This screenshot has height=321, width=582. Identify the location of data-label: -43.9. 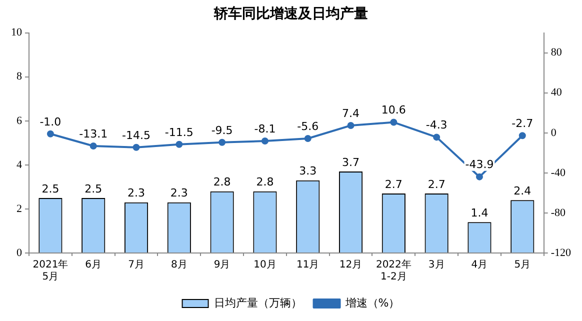
(479, 165).